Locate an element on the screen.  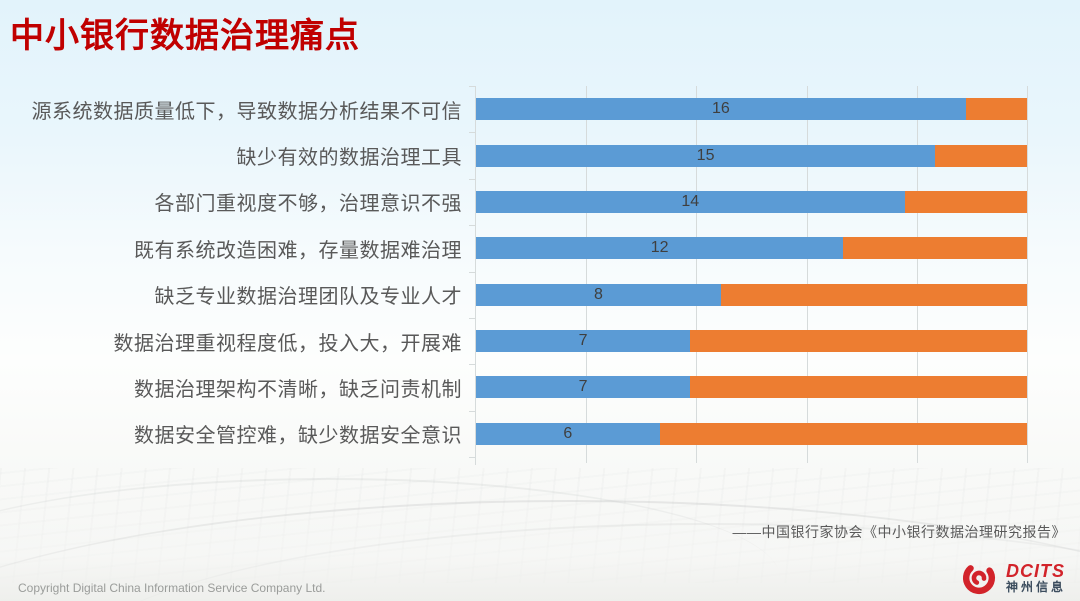
bar-row: 16 is located at coordinates (751, 109).